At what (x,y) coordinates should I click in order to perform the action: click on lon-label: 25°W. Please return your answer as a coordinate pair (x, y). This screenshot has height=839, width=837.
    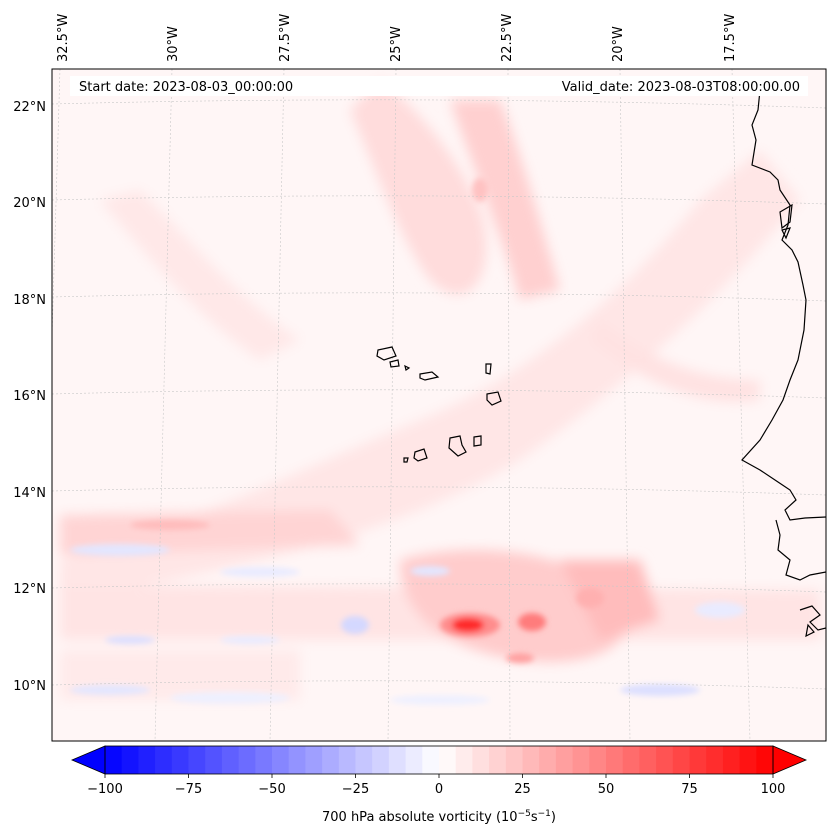
    Looking at the image, I should click on (396, 44).